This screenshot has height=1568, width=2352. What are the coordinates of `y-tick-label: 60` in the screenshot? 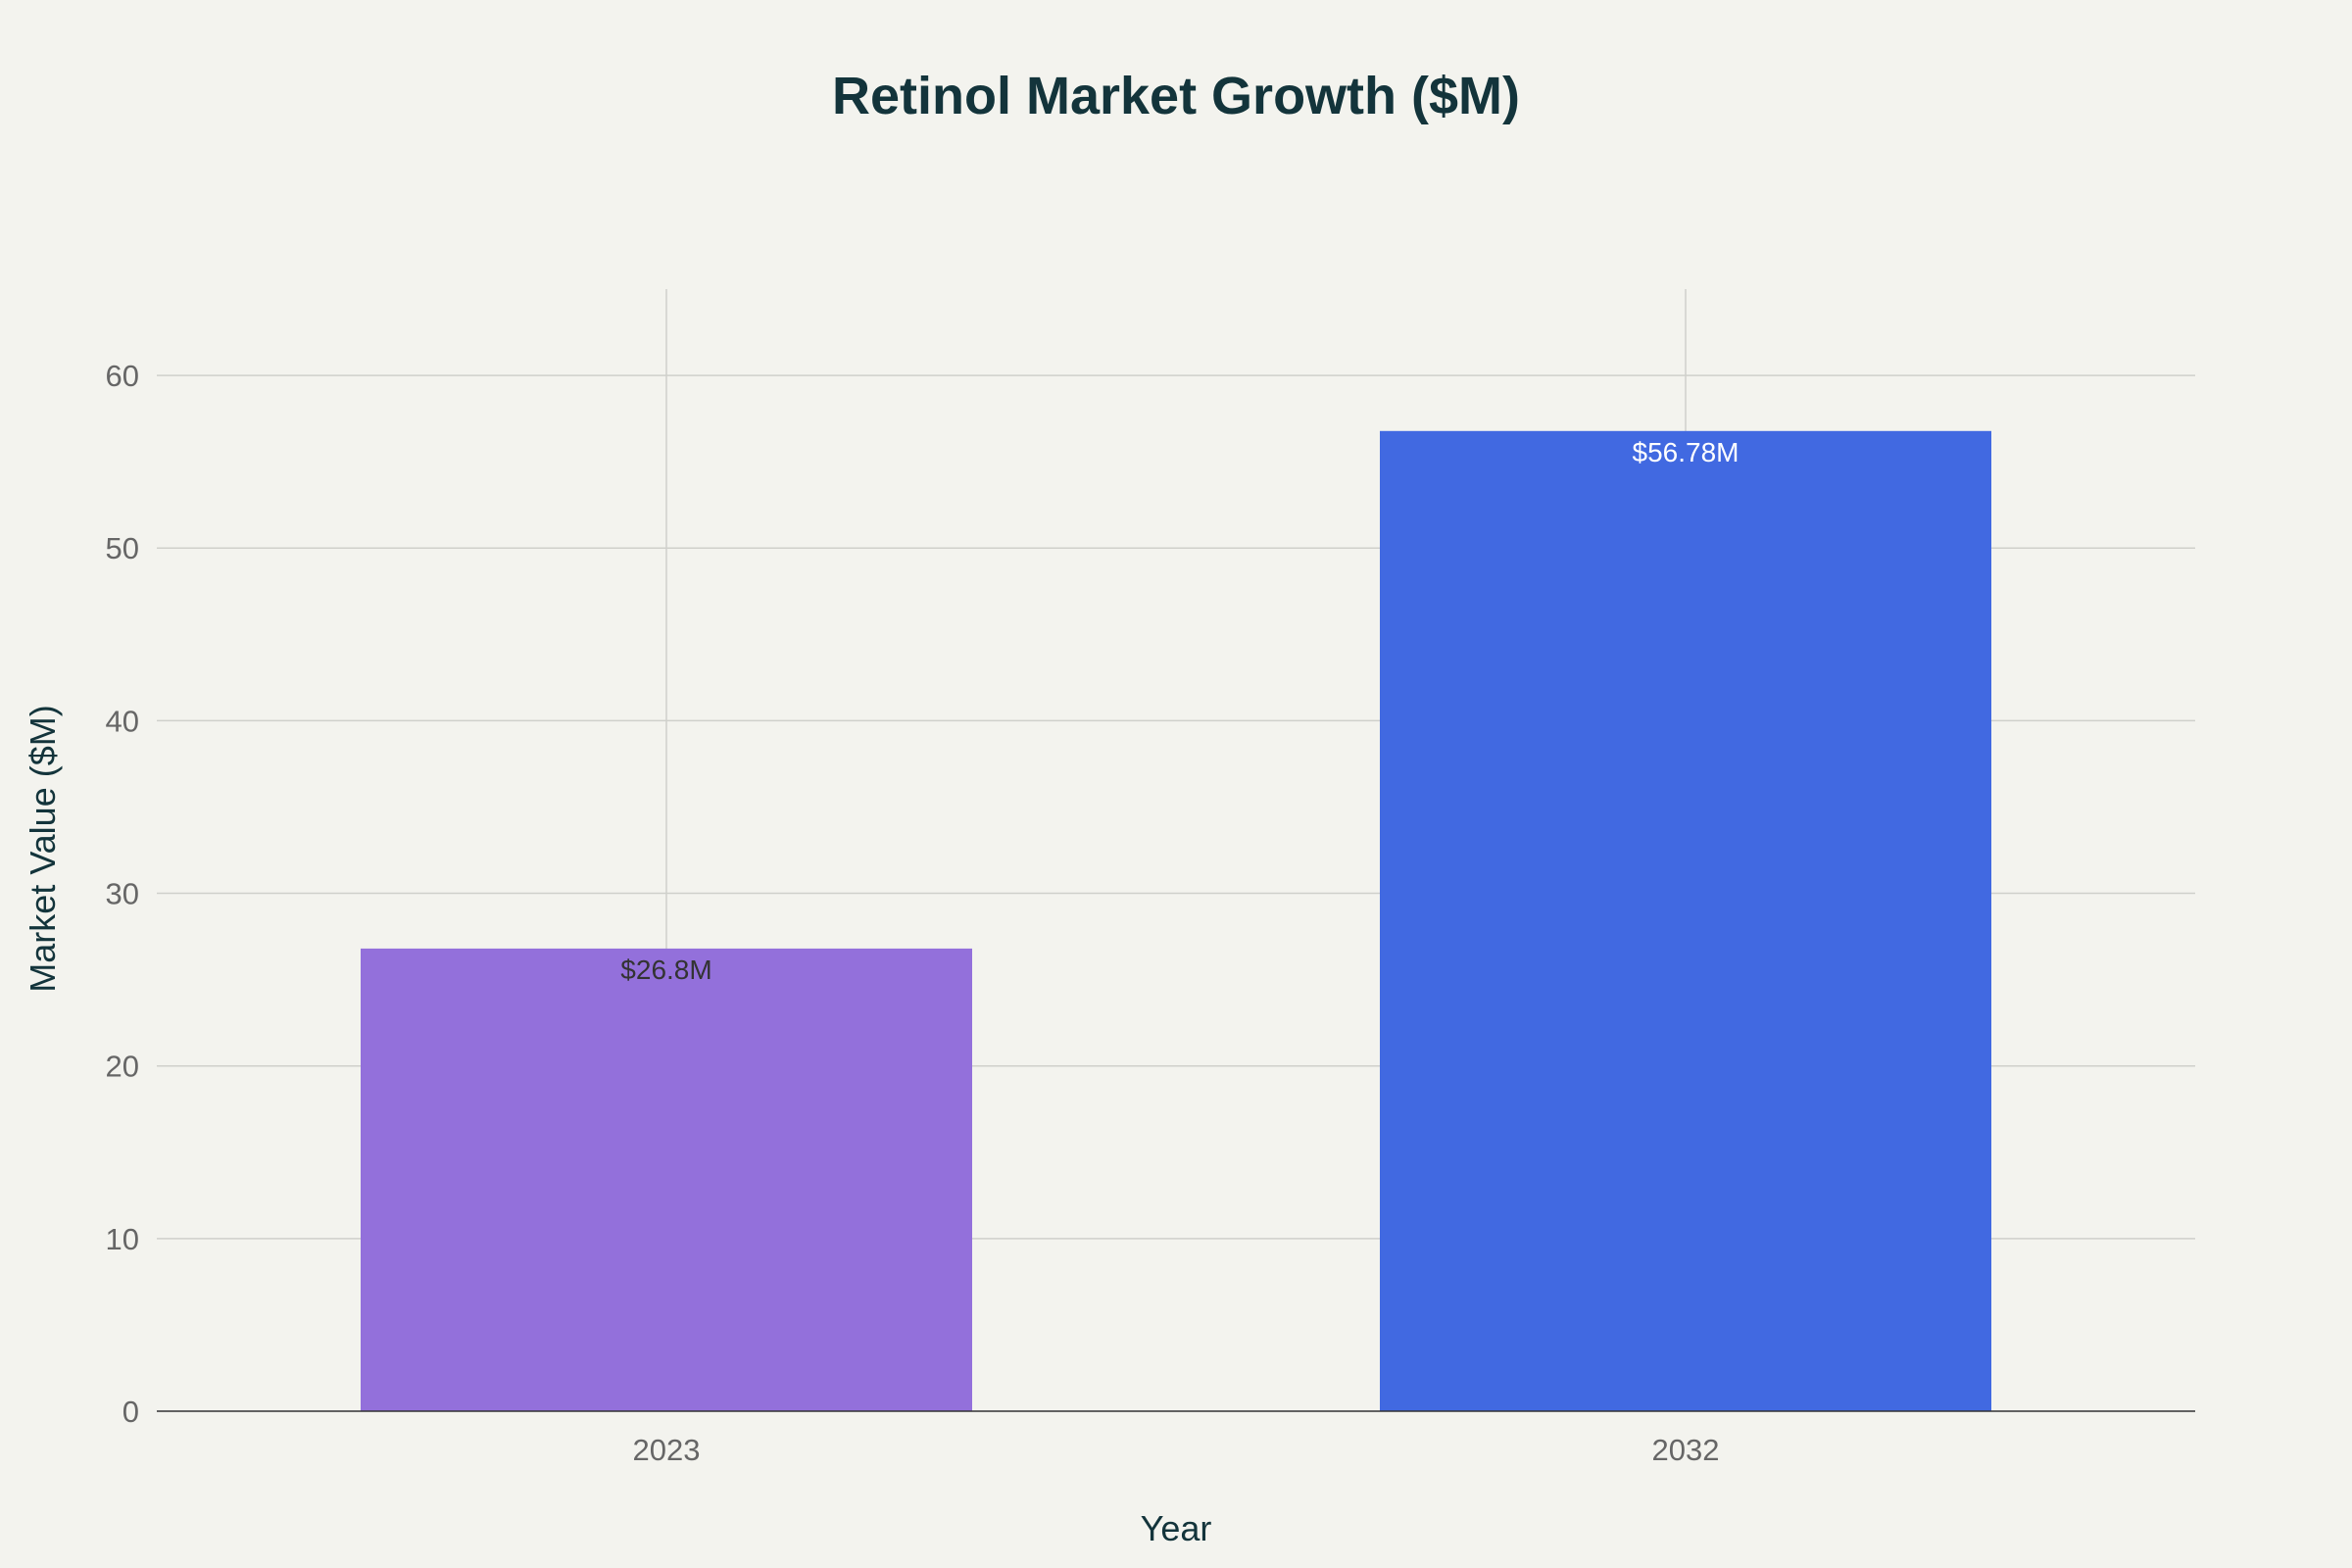 It's located at (122, 376).